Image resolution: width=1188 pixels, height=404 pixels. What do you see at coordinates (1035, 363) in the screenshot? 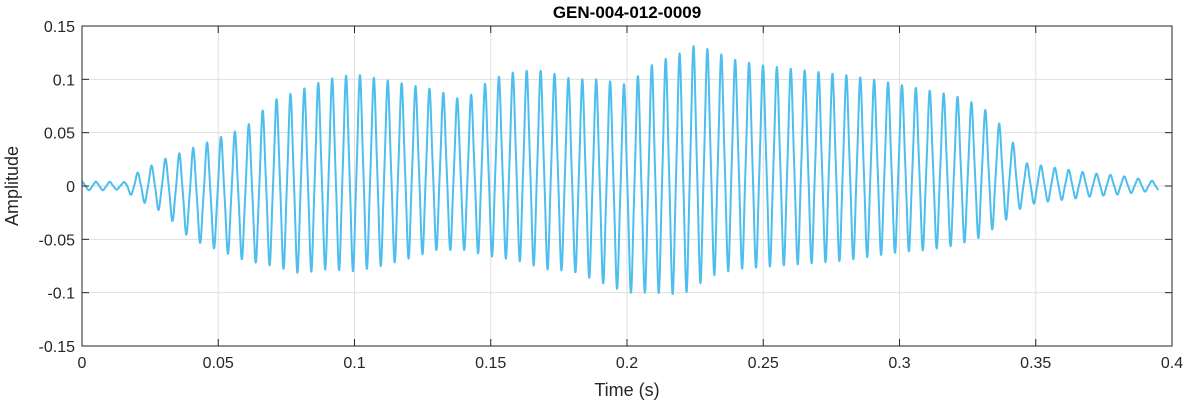
I see `x-tick-label: 0.35` at bounding box center [1035, 363].